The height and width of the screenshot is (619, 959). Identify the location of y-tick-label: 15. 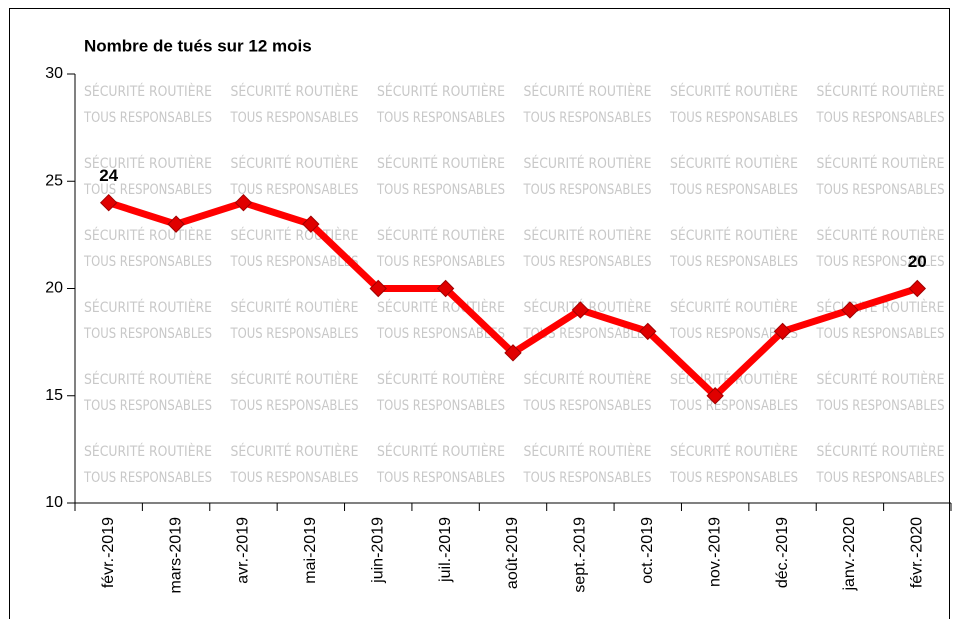
(54, 395).